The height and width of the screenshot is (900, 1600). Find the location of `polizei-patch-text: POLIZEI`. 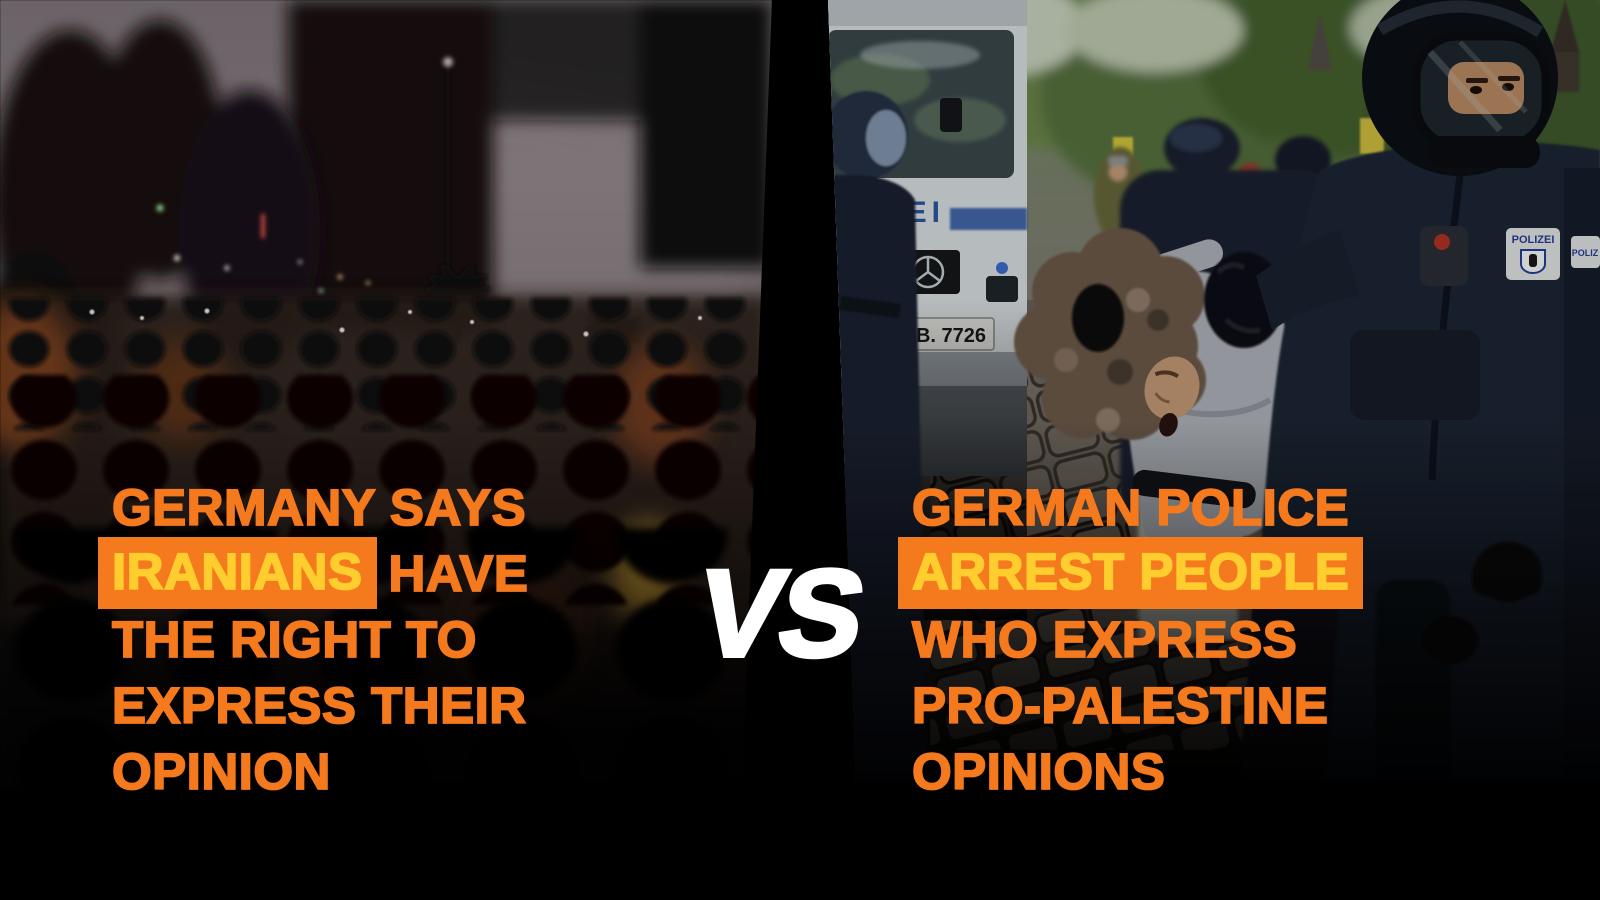

polizei-patch-text: POLIZEI is located at coordinates (1533, 240).